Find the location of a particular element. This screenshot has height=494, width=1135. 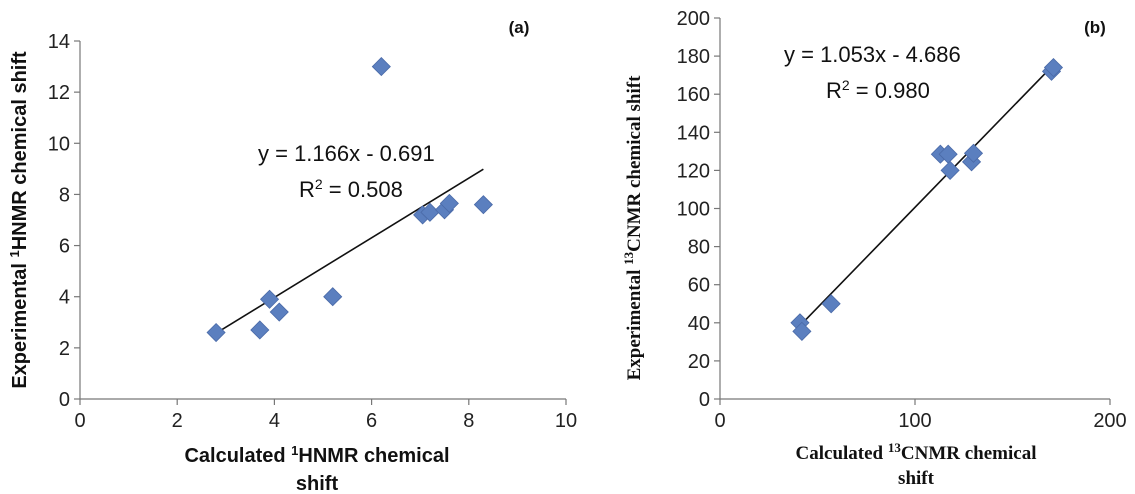

y-tick-label: 2 is located at coordinates (64, 349).